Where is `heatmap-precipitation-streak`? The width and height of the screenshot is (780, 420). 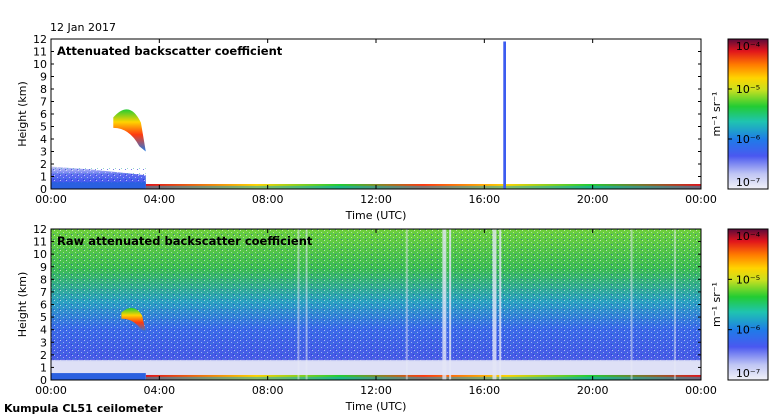
heatmap-precipitation-streak is located at coordinates (504, 115).